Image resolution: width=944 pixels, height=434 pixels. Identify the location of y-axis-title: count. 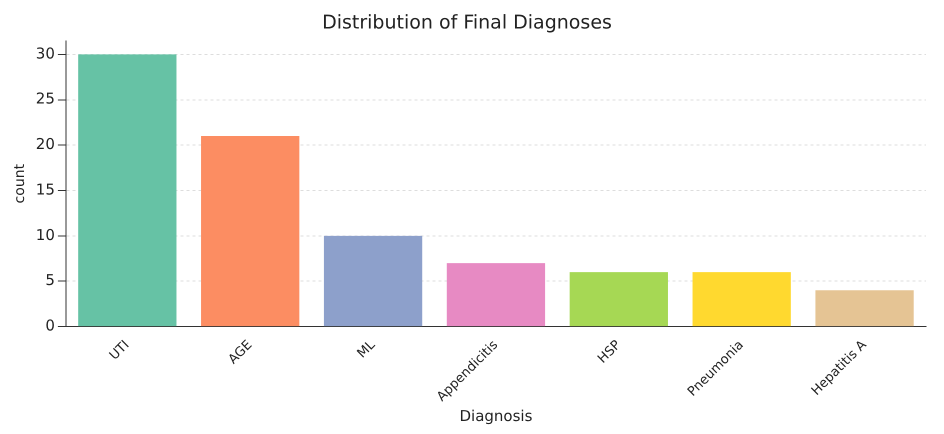
(20, 183).